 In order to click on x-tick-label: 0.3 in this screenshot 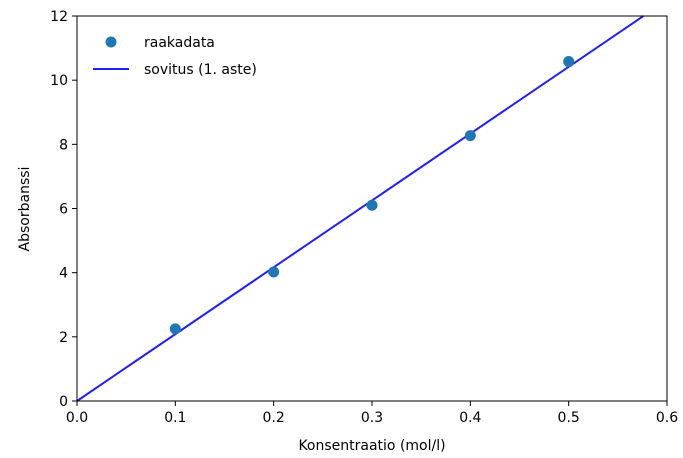, I will do `click(372, 418)`.